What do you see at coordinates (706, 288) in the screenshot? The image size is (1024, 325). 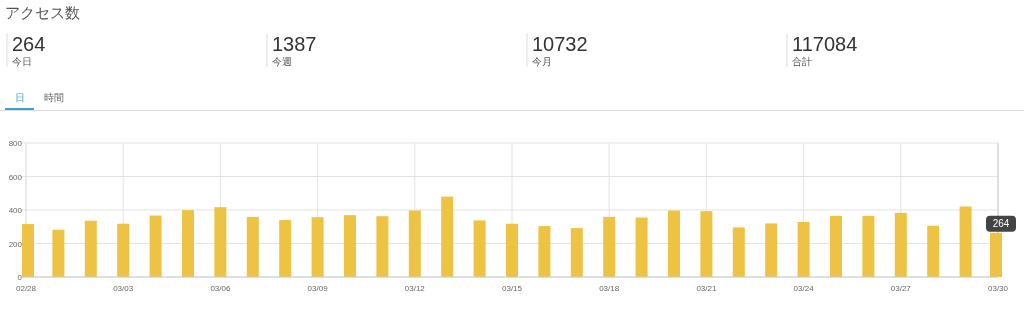 I see `x-tick-label: 03/21` at bounding box center [706, 288].